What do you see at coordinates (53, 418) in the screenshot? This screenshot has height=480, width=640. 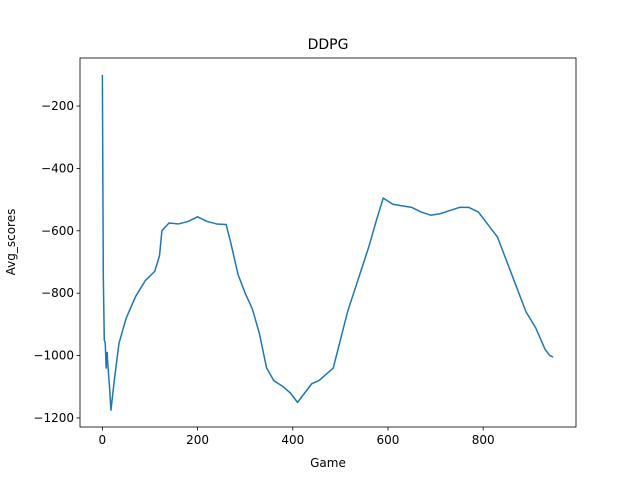 I see `y-tick-label: −1200` at bounding box center [53, 418].